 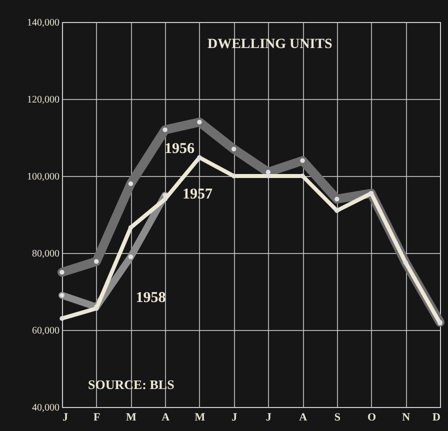 I want to click on x-tick-label: S, so click(x=337, y=418).